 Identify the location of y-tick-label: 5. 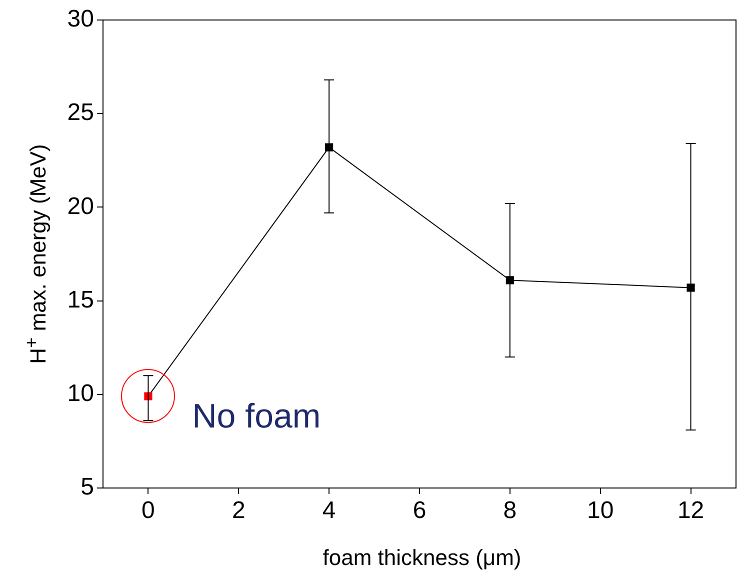
(87, 487).